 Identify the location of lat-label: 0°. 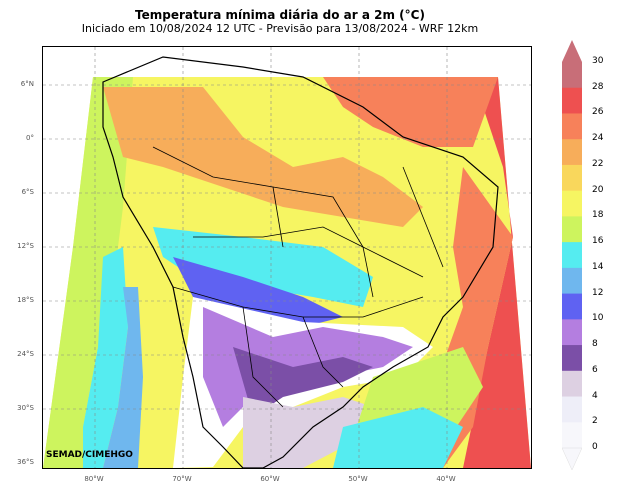
(30, 138).